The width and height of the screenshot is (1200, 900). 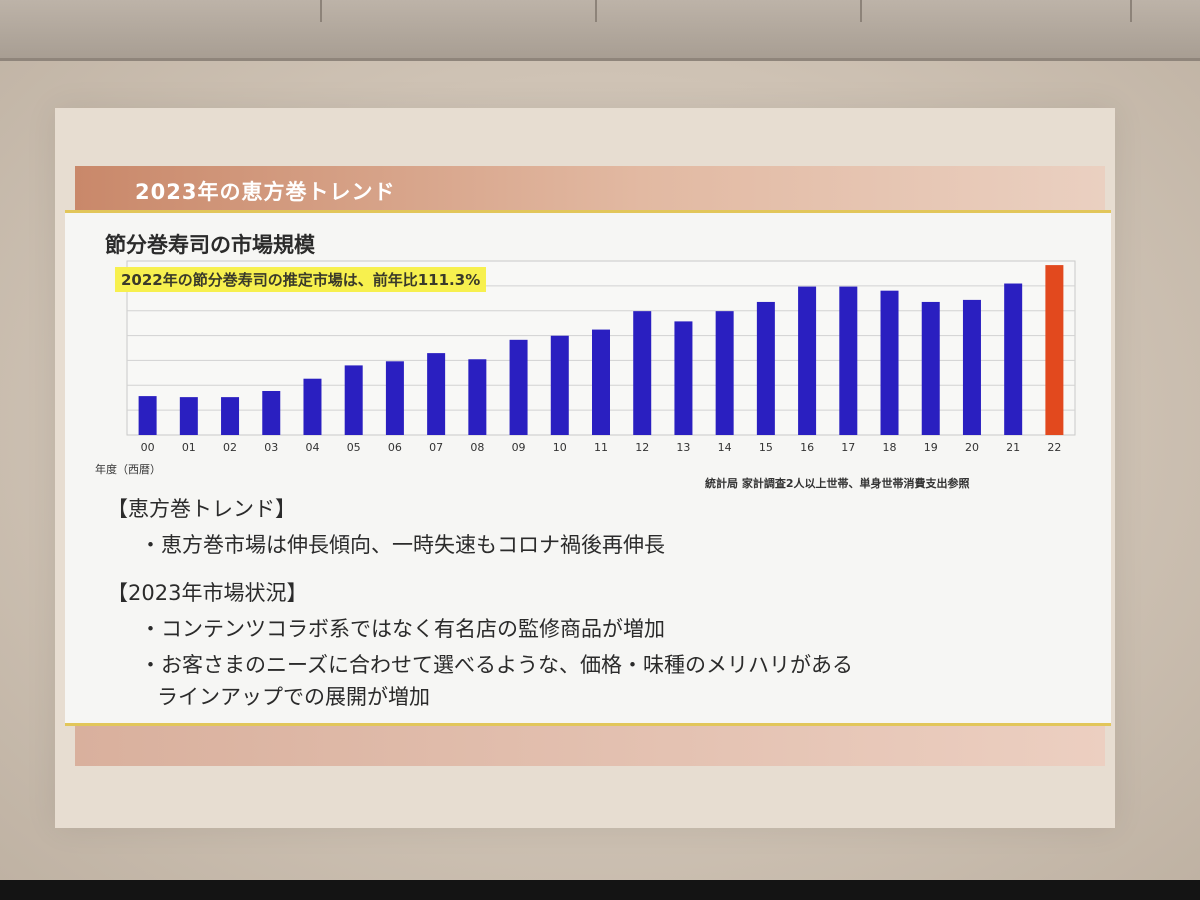 What do you see at coordinates (890, 447) in the screenshot?
I see `x-tick-label: 18` at bounding box center [890, 447].